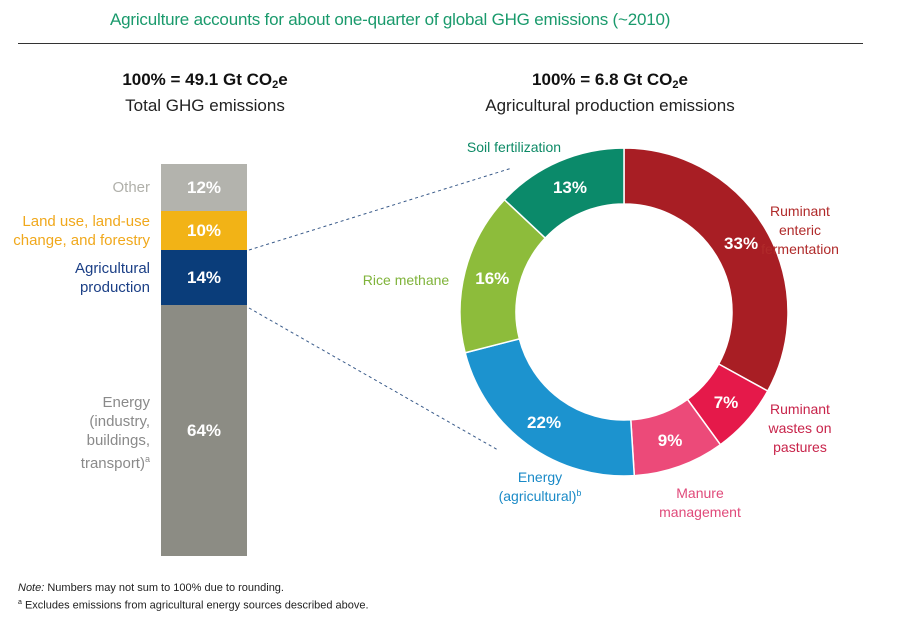 The image size is (900, 622). I want to click on bar-category-label: Other, so click(131, 188).